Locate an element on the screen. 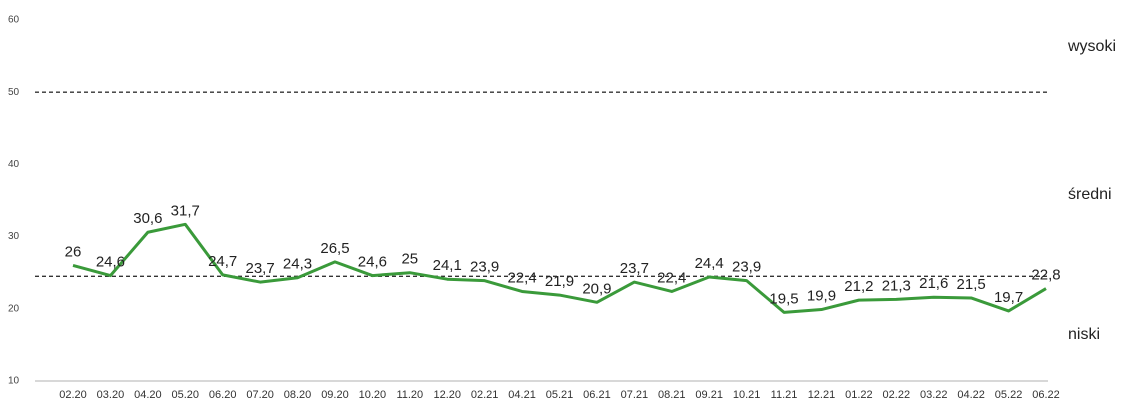  x-tick-label: 10.21 is located at coordinates (747, 395).